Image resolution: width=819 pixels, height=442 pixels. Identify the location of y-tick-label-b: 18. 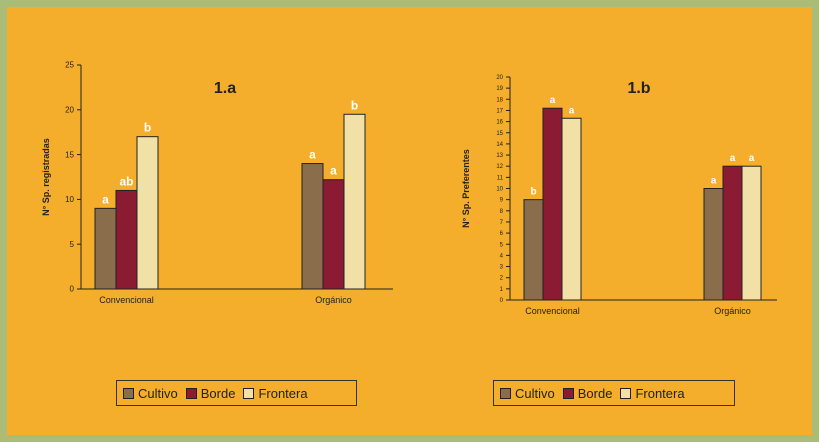
(499, 100).